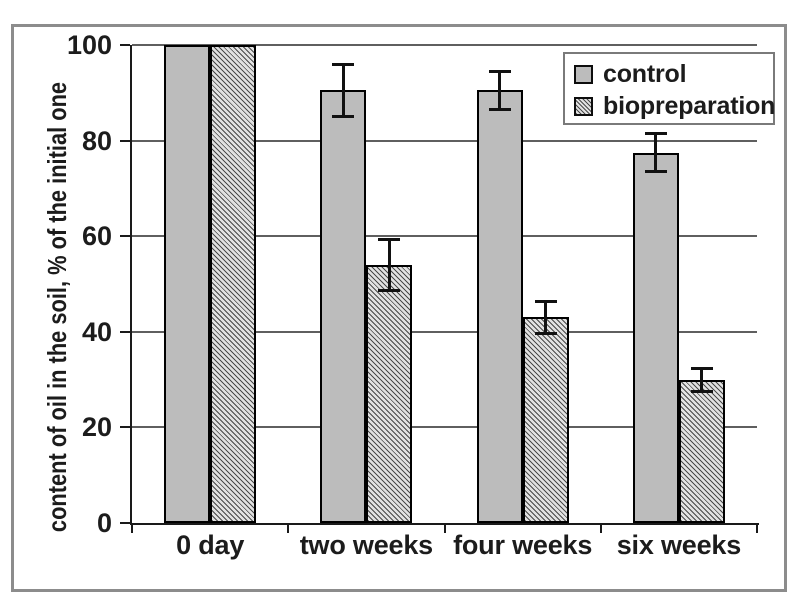  What do you see at coordinates (104, 523) in the screenshot?
I see `y-tick-label-0: 0` at bounding box center [104, 523].